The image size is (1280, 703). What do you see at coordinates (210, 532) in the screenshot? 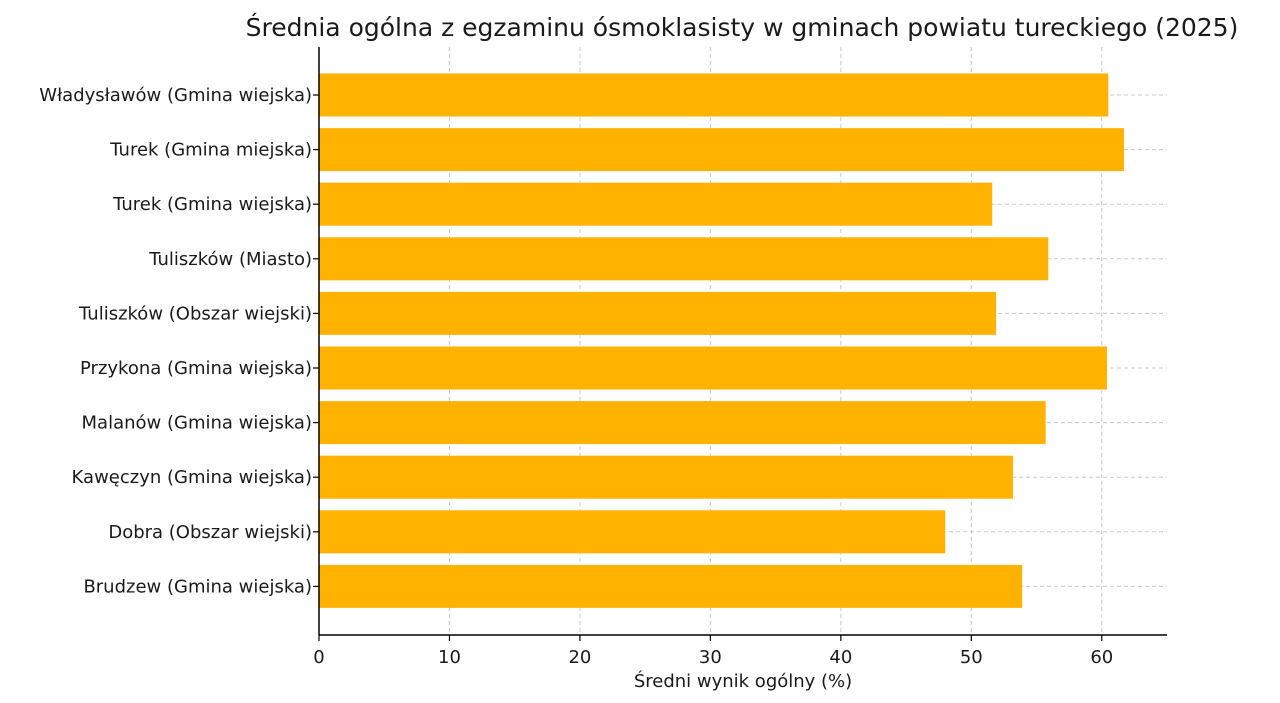
I see `category-label: Dobra (Obszar wiejski)` at bounding box center [210, 532].